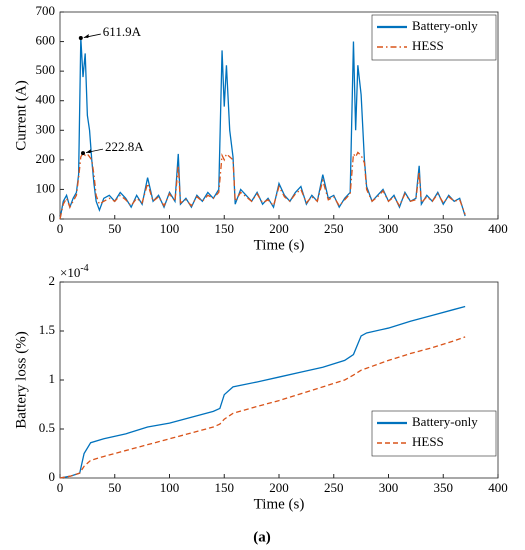  I want to click on y-tick-label: 200, so click(46, 158).